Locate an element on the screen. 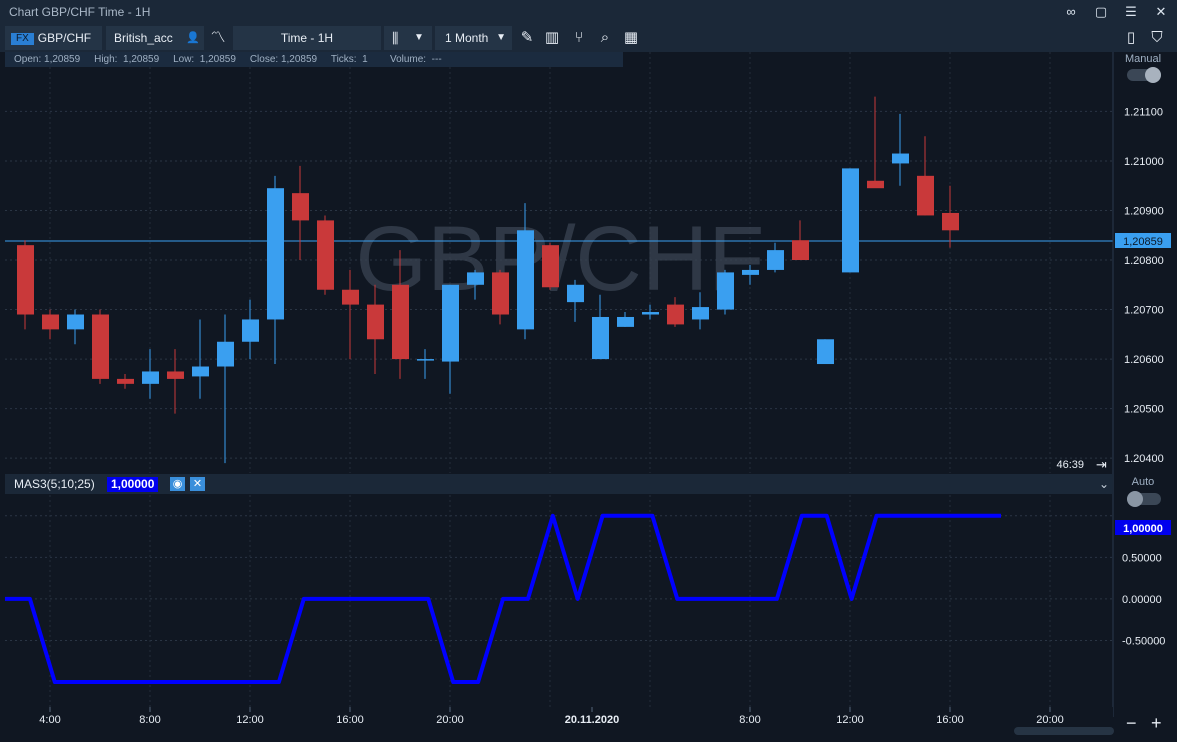 The width and height of the screenshot is (1177, 742). price-tick-label: 1.20600 is located at coordinates (1144, 360).